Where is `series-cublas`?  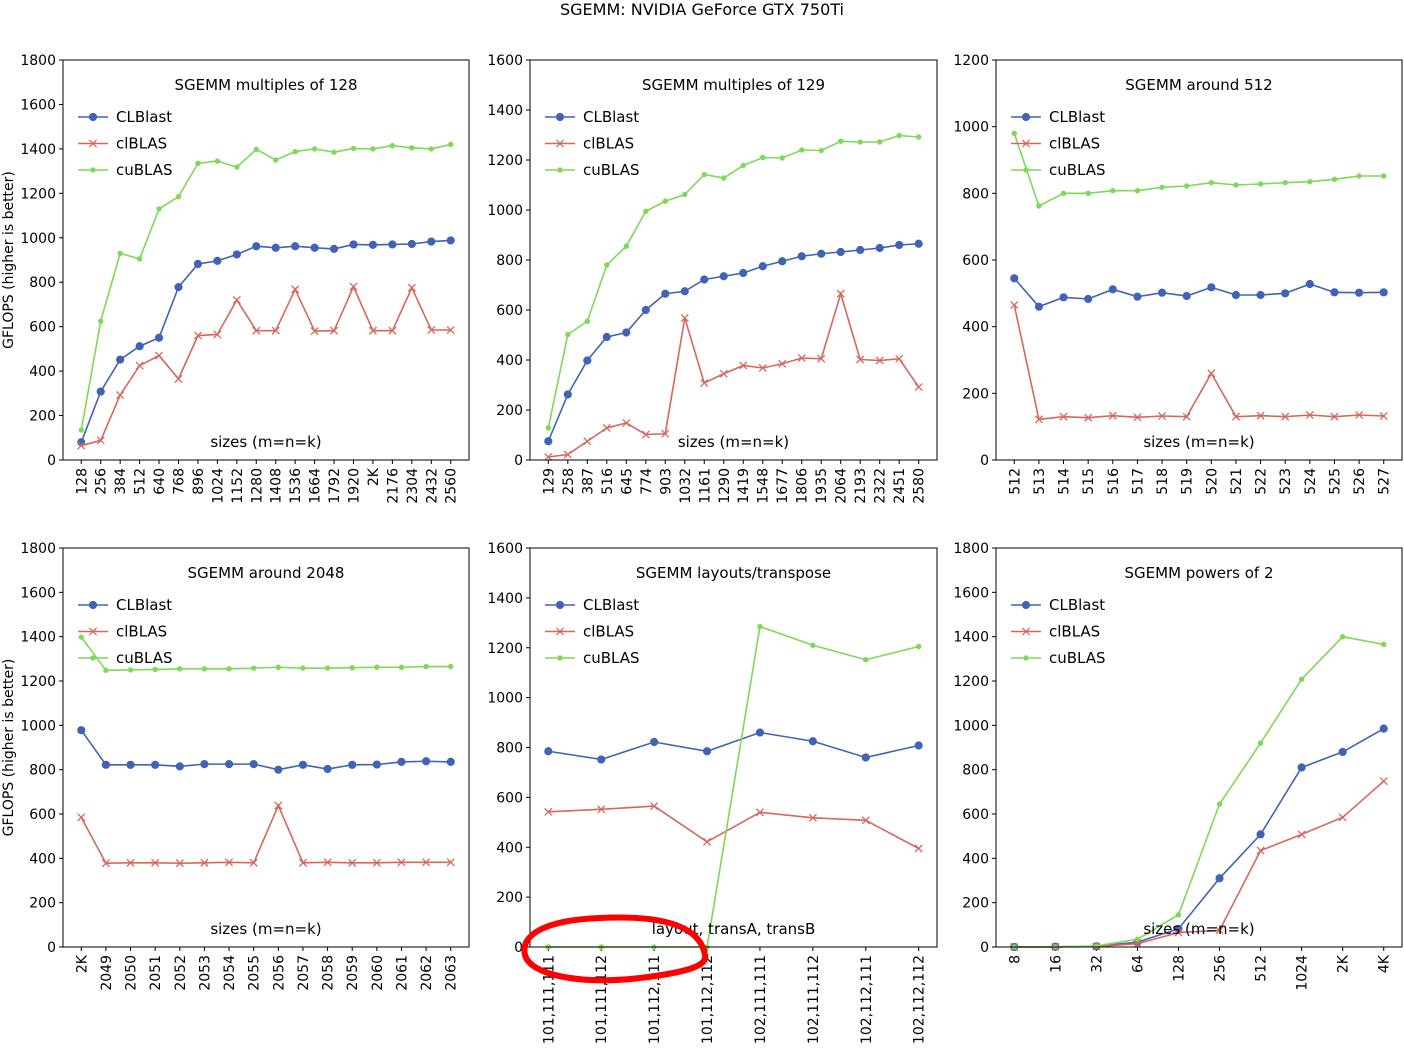
series-cublas is located at coordinates (733, 281).